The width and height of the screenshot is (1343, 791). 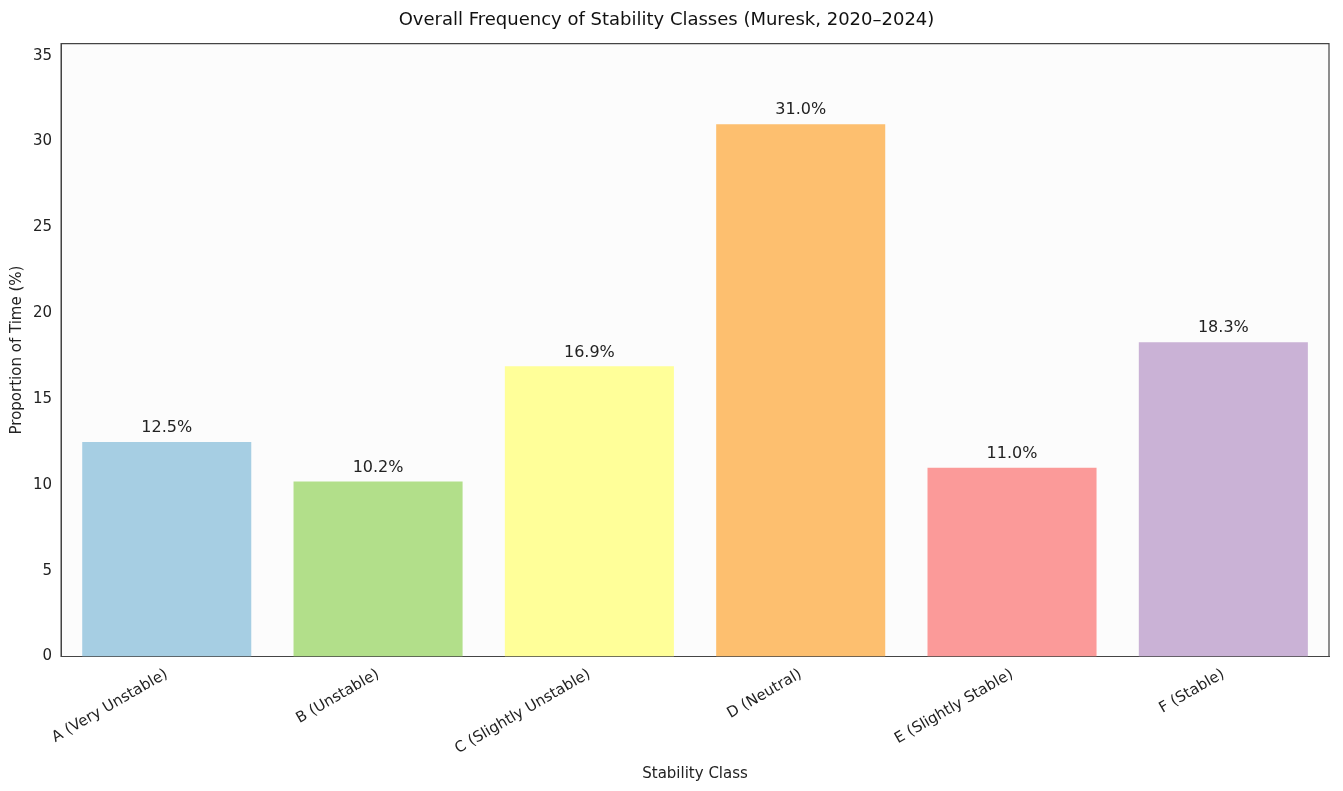 I want to click on y-tick-label: 10, so click(x=42, y=483).